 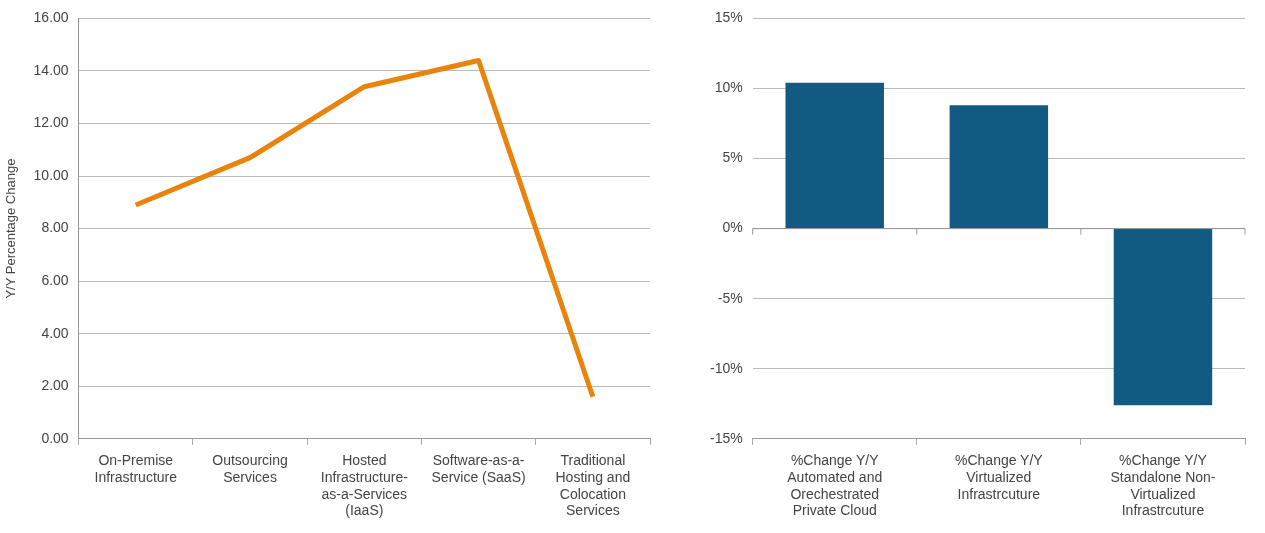 I want to click on y-tick-label: -10%, so click(x=726, y=367).